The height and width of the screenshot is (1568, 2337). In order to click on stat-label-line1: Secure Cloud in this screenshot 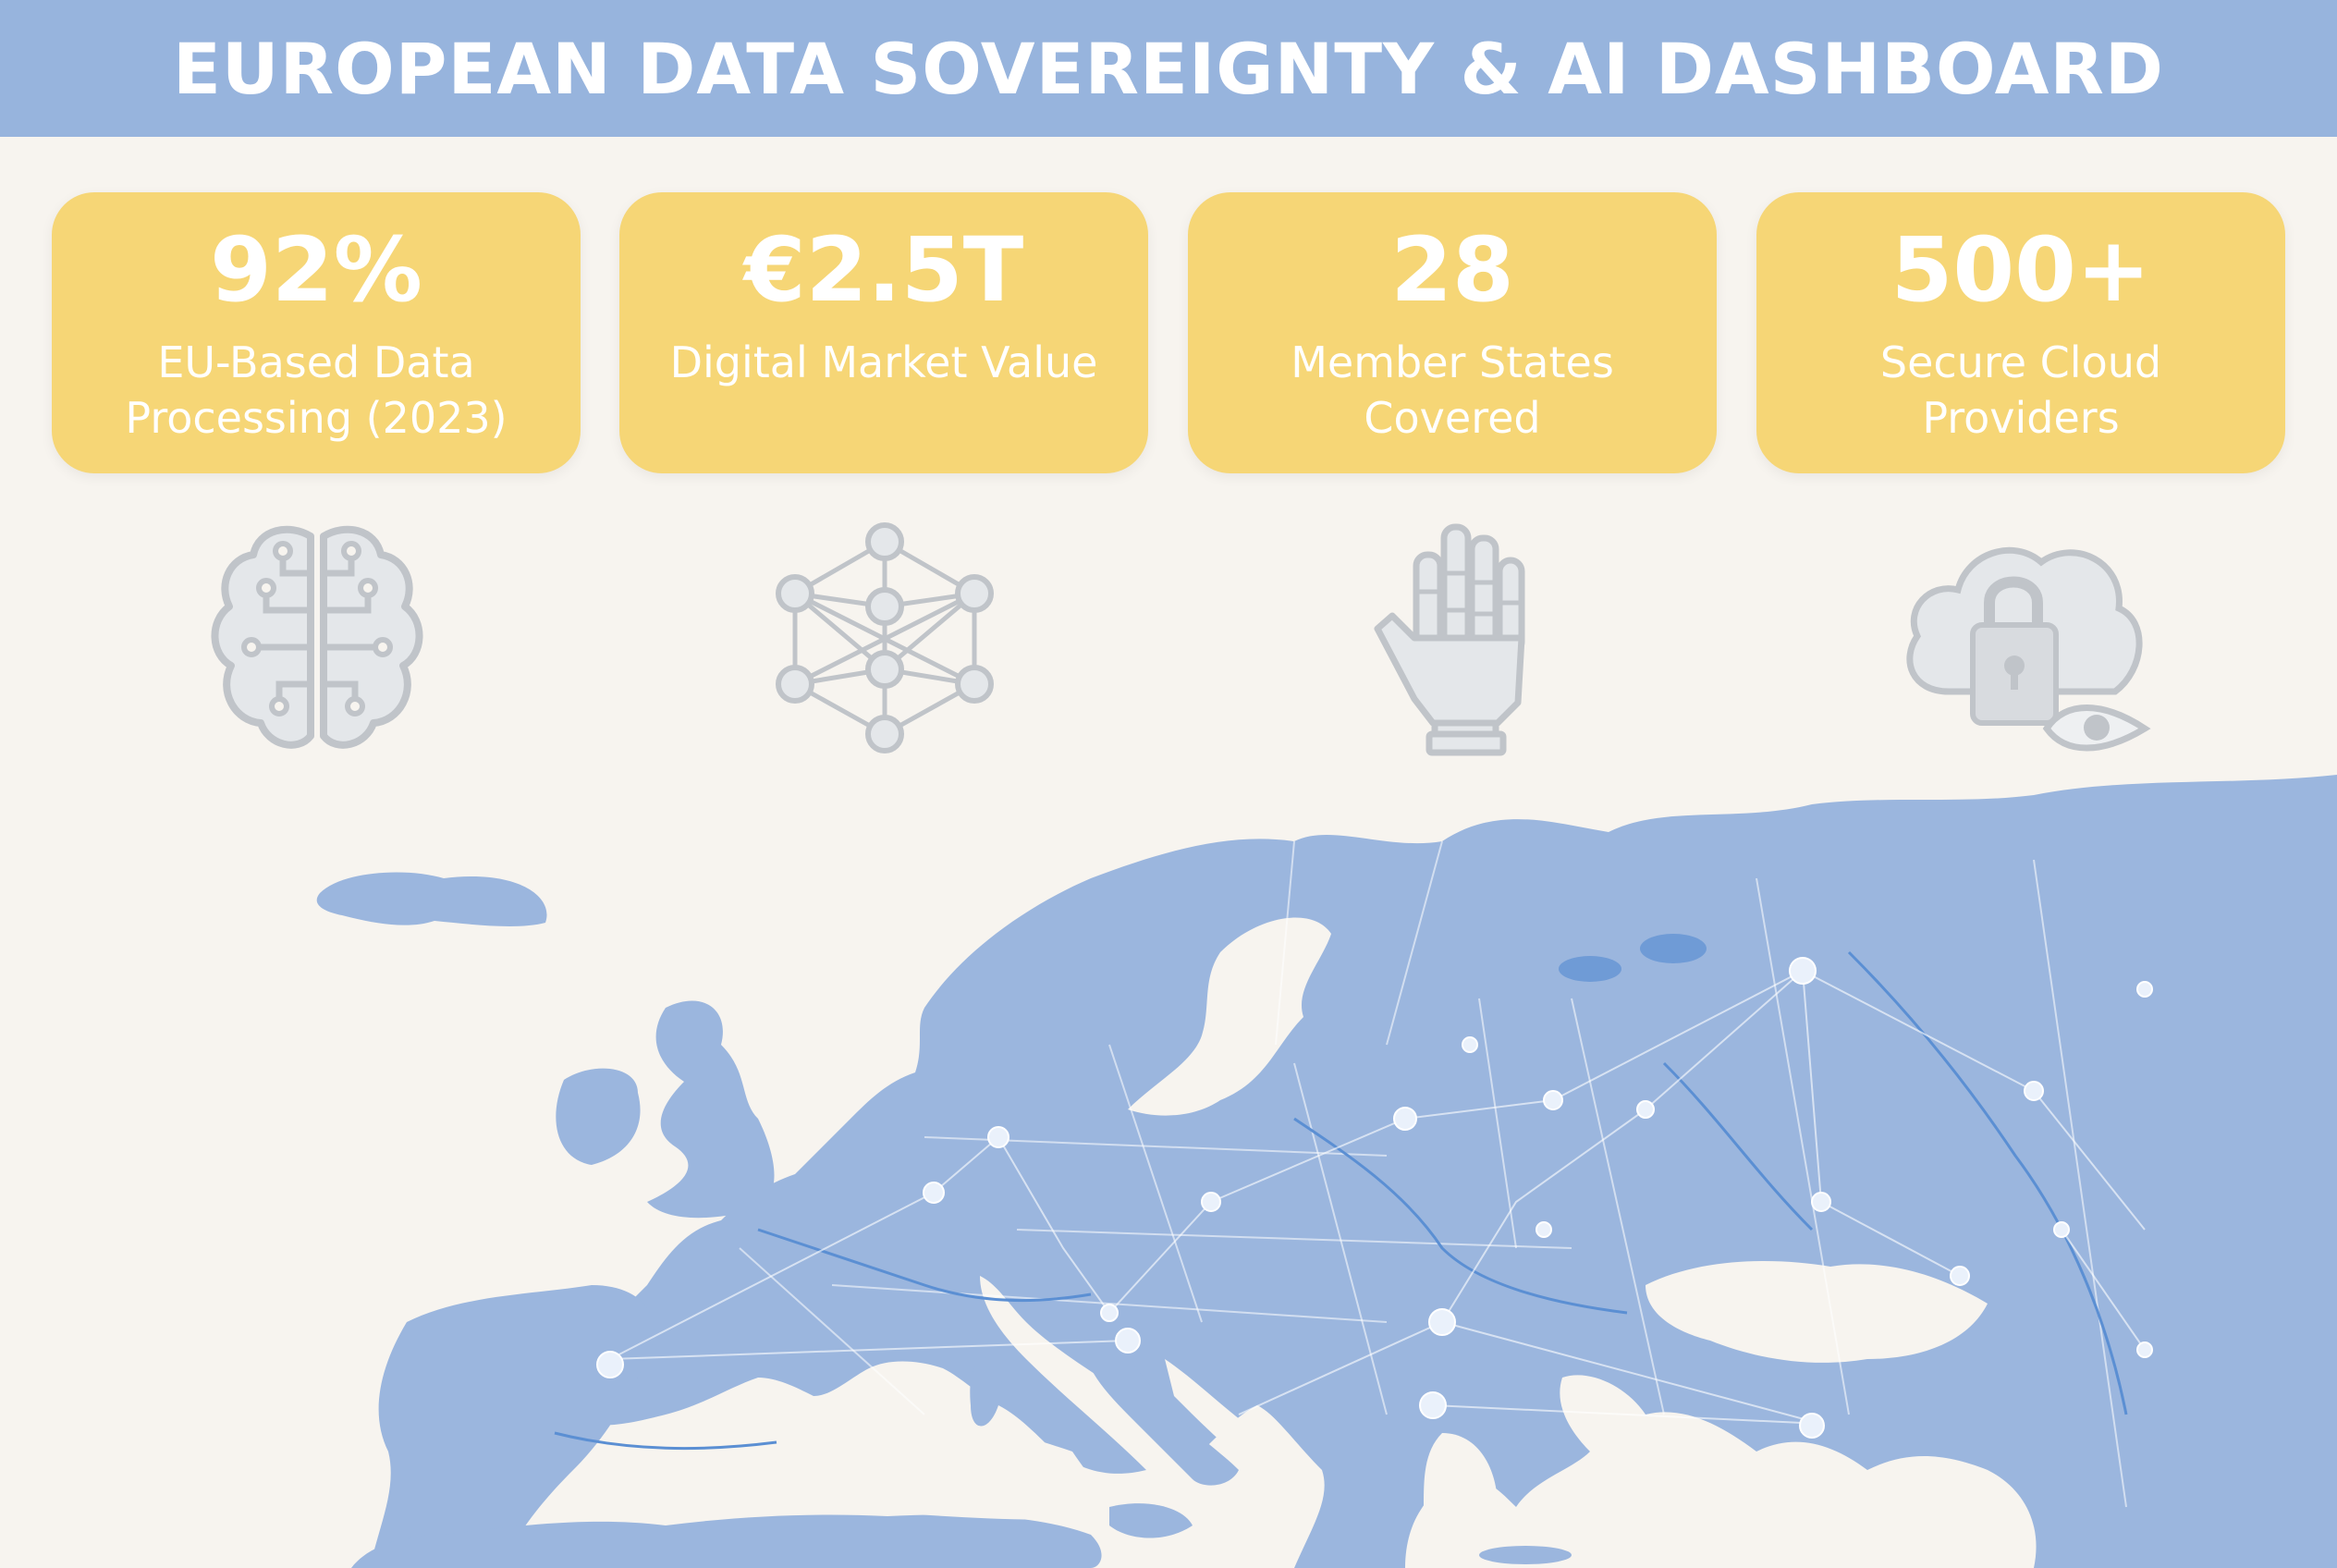, I will do `click(2020, 362)`.